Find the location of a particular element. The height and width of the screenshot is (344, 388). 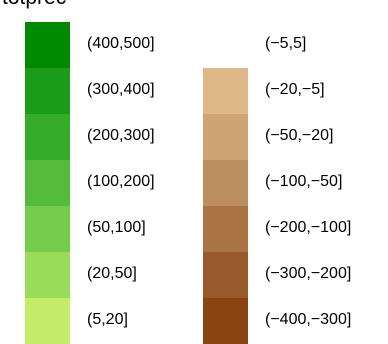

legend-label: (−400,−300] is located at coordinates (308, 319).